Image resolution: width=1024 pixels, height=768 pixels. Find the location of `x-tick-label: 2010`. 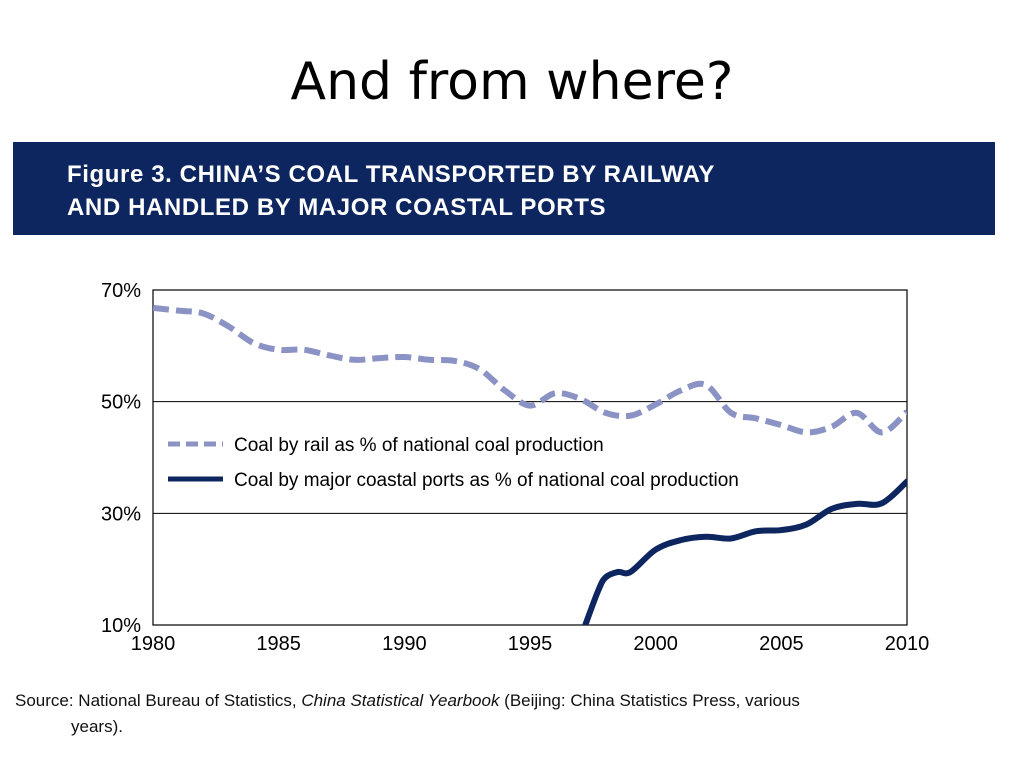

x-tick-label: 2010 is located at coordinates (907, 644).